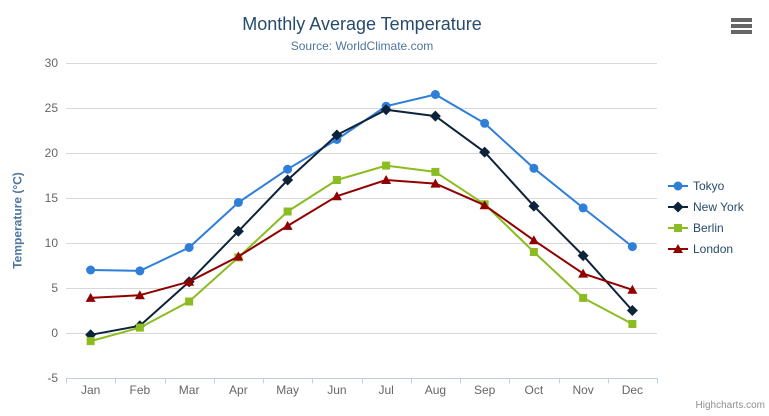 The height and width of the screenshot is (416, 769). I want to click on point-new-york-oct, so click(534, 206).